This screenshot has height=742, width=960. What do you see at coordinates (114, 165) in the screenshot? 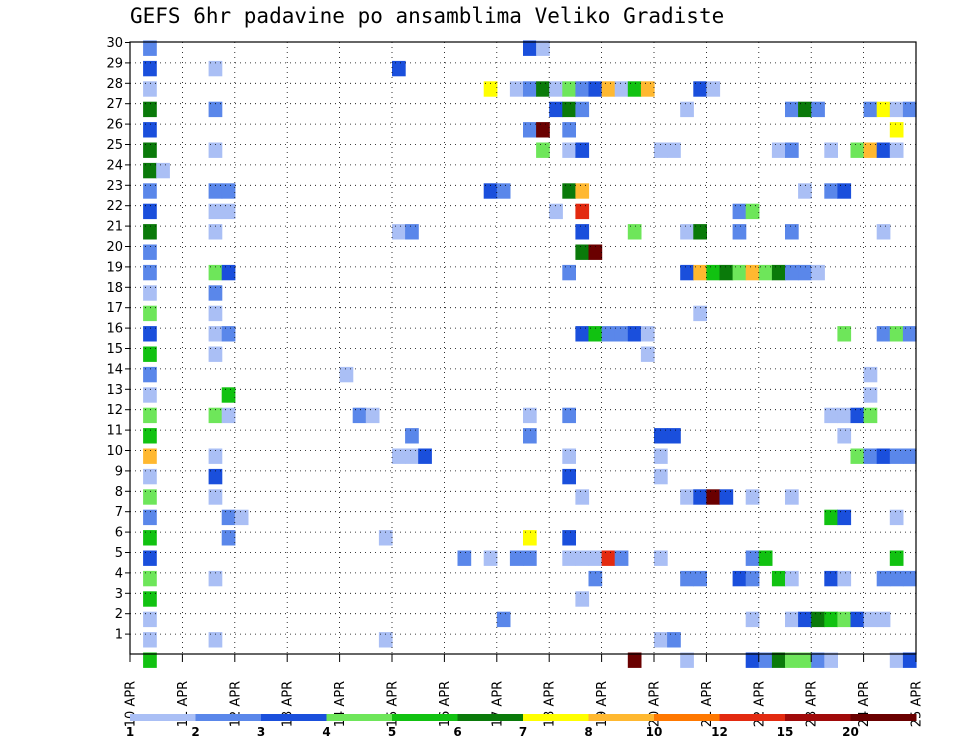
I see `y-tick-label: 24` at bounding box center [114, 165].